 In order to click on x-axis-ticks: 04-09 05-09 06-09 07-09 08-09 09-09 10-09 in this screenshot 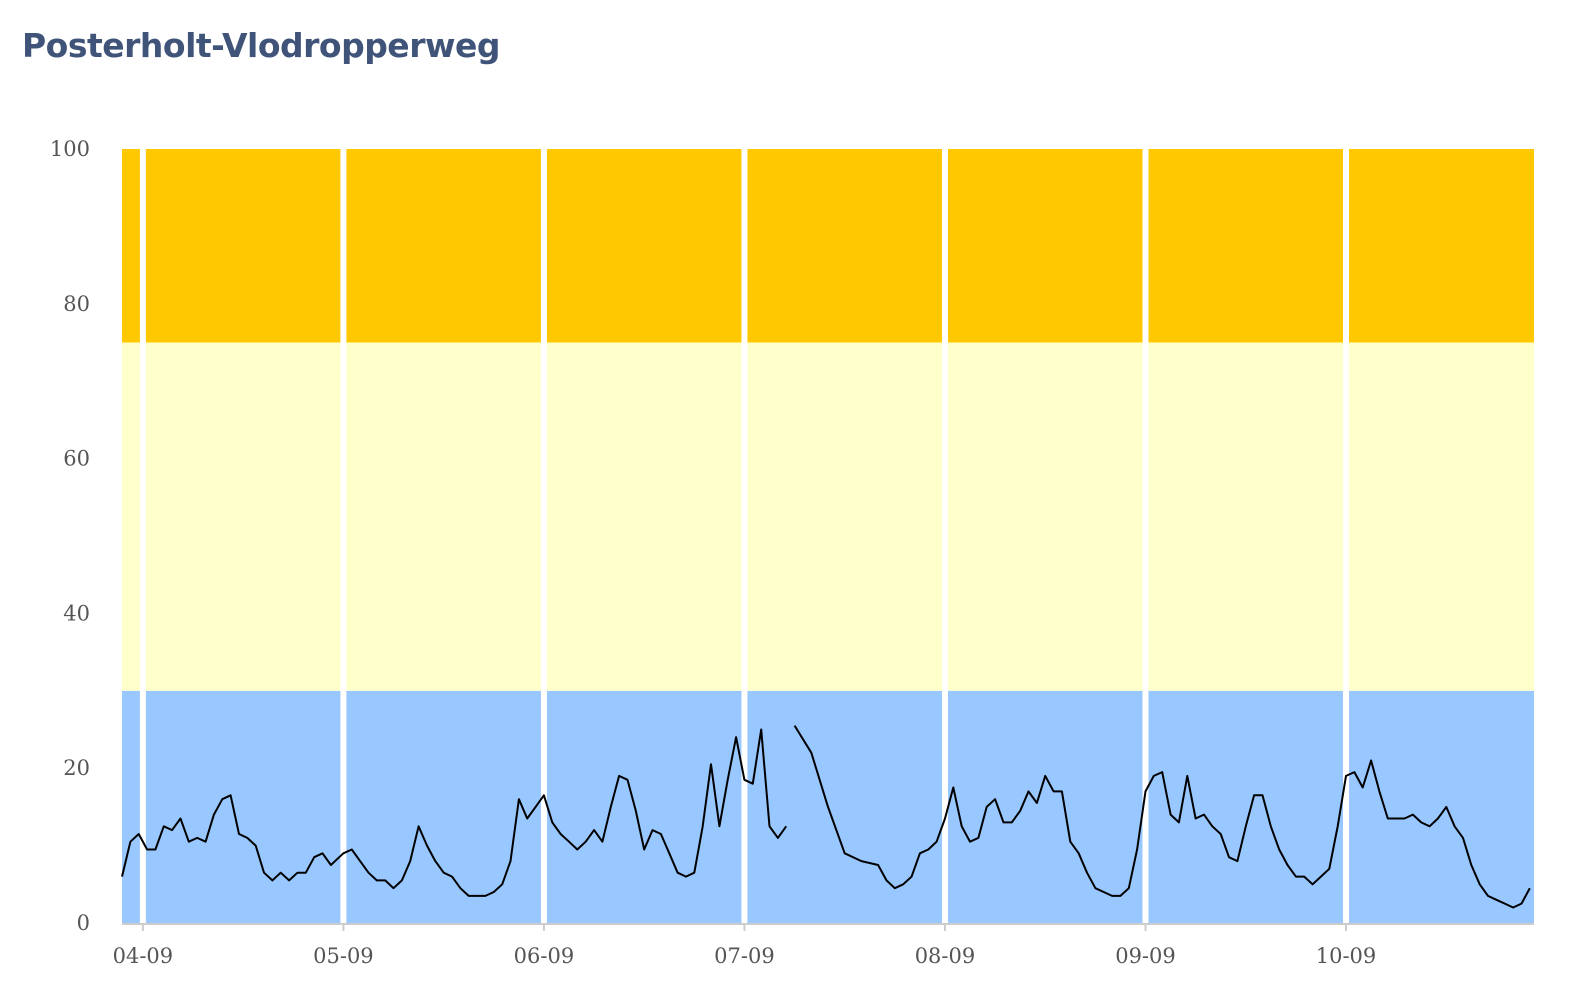, I will do `click(745, 946)`.